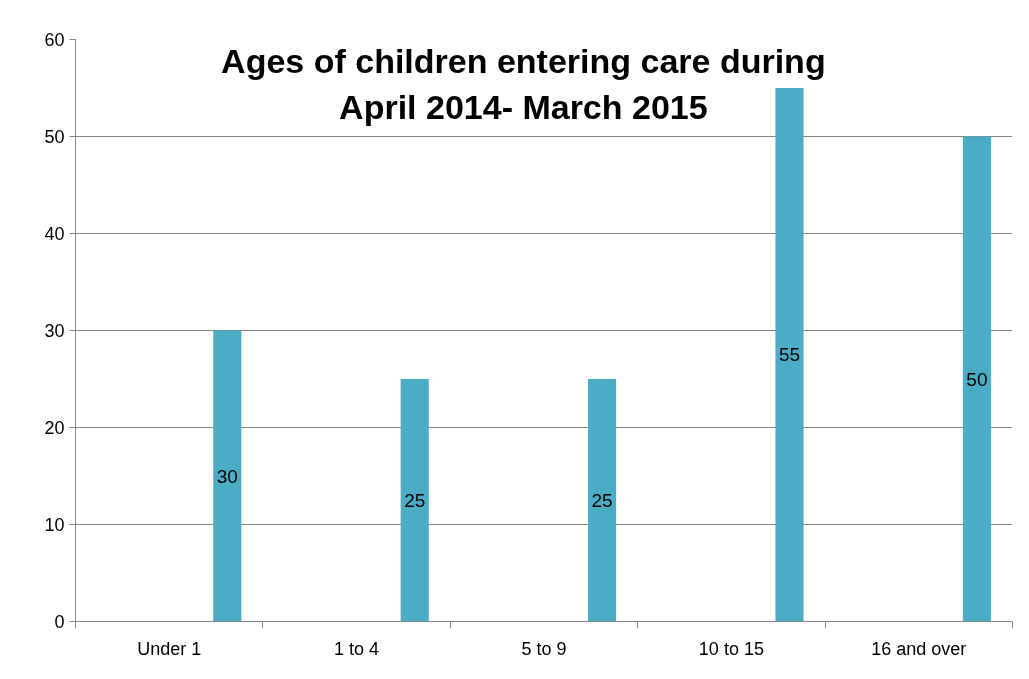 This screenshot has width=1029, height=679. What do you see at coordinates (54, 525) in the screenshot?
I see `y-tick-label: 10` at bounding box center [54, 525].